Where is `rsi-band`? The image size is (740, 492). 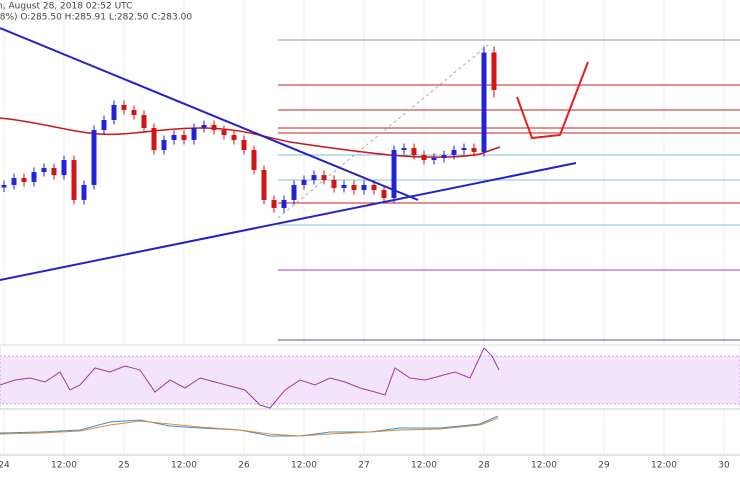 rsi-band is located at coordinates (370, 380).